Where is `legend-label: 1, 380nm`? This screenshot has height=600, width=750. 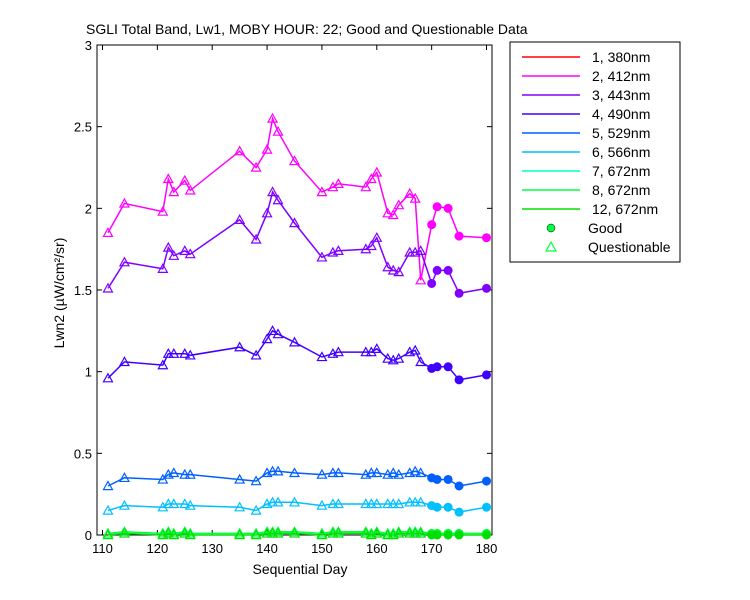
legend-label: 1, 380nm is located at coordinates (621, 57).